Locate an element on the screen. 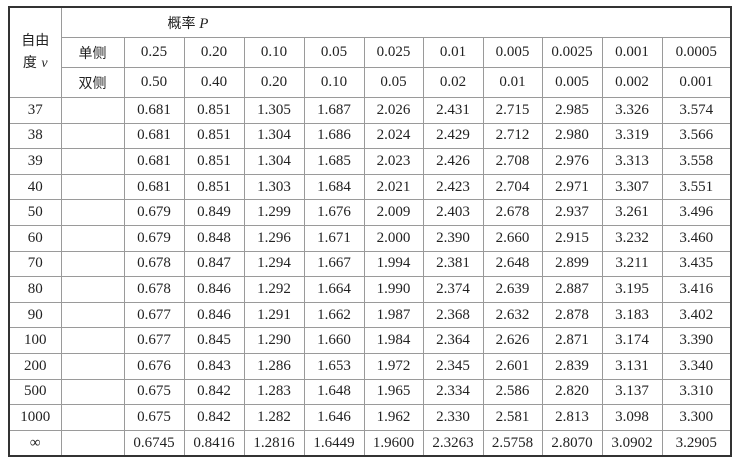 The image size is (737, 461). value-cell: 1.685 is located at coordinates (334, 161).